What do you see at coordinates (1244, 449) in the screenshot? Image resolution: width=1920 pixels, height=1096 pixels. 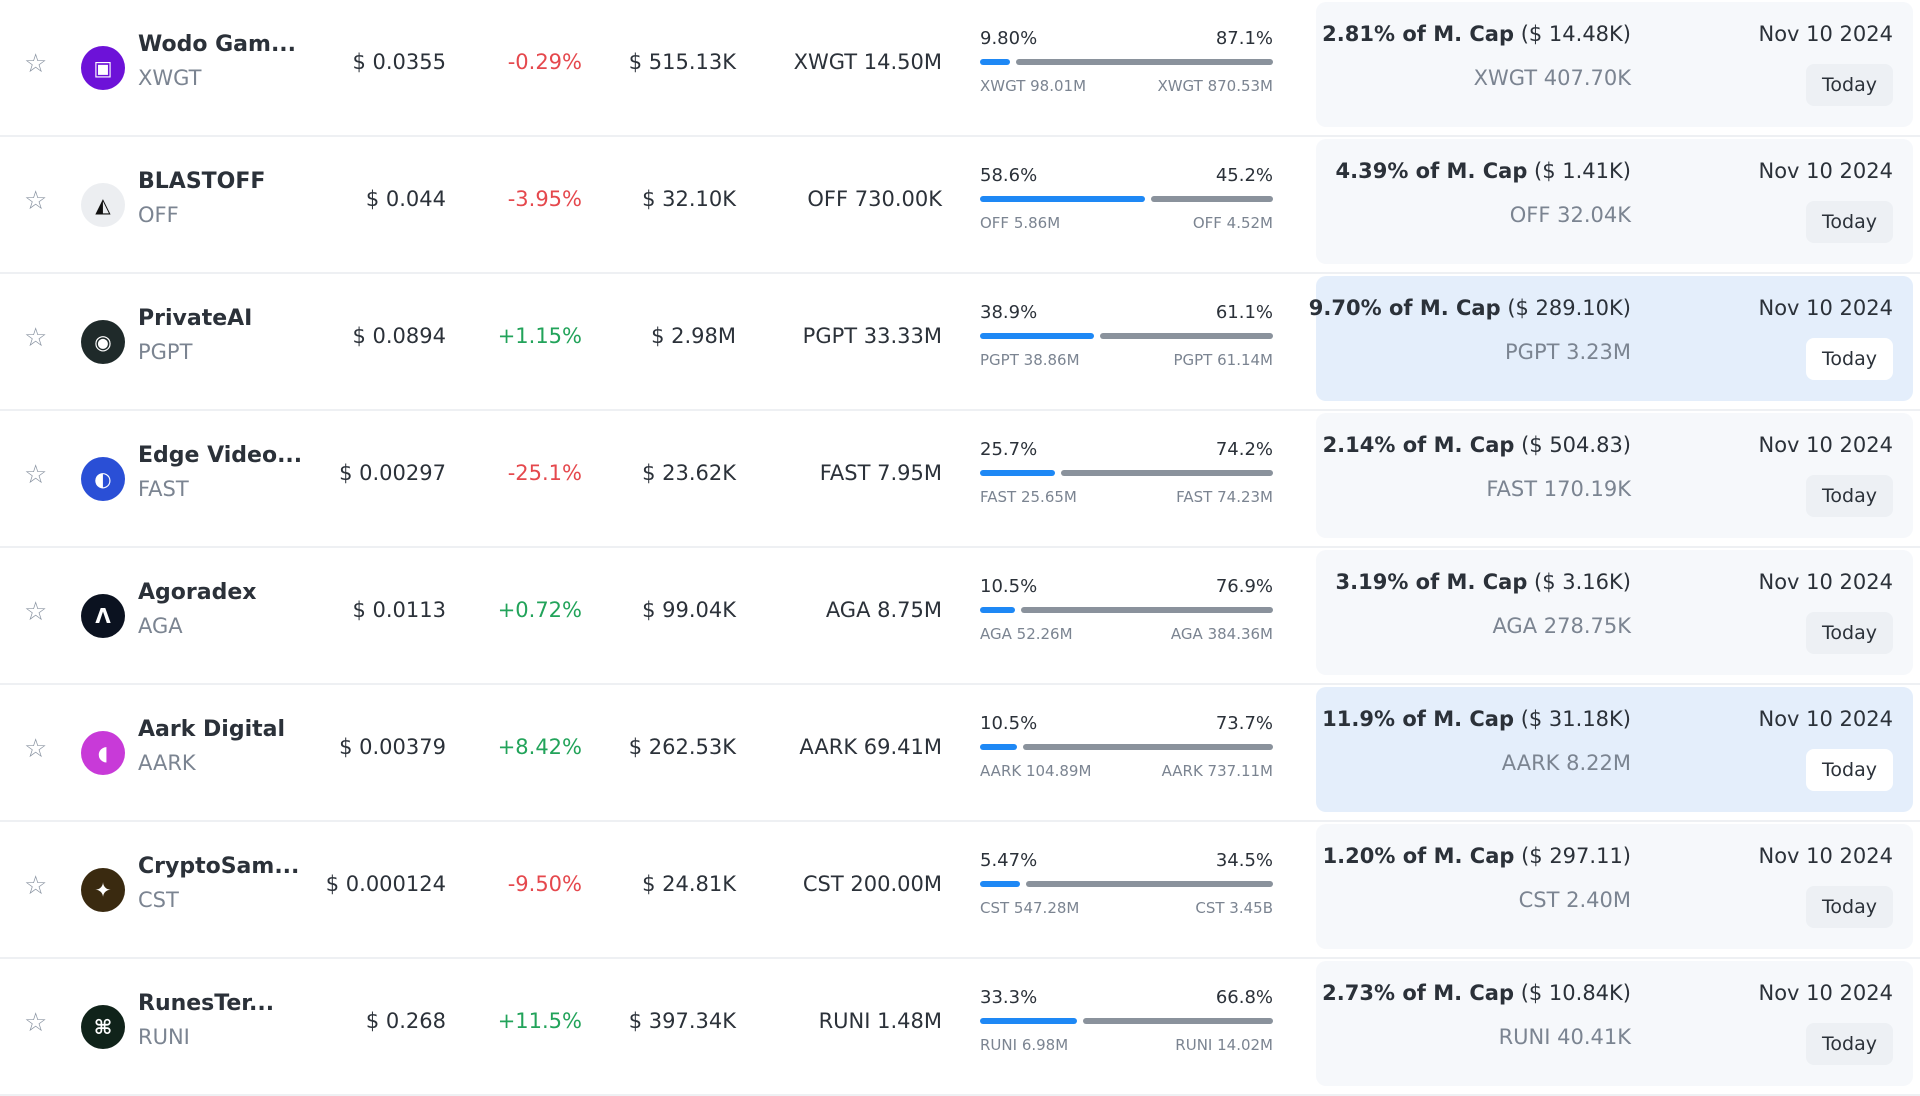 I see `locked-percent: 74.2%` at bounding box center [1244, 449].